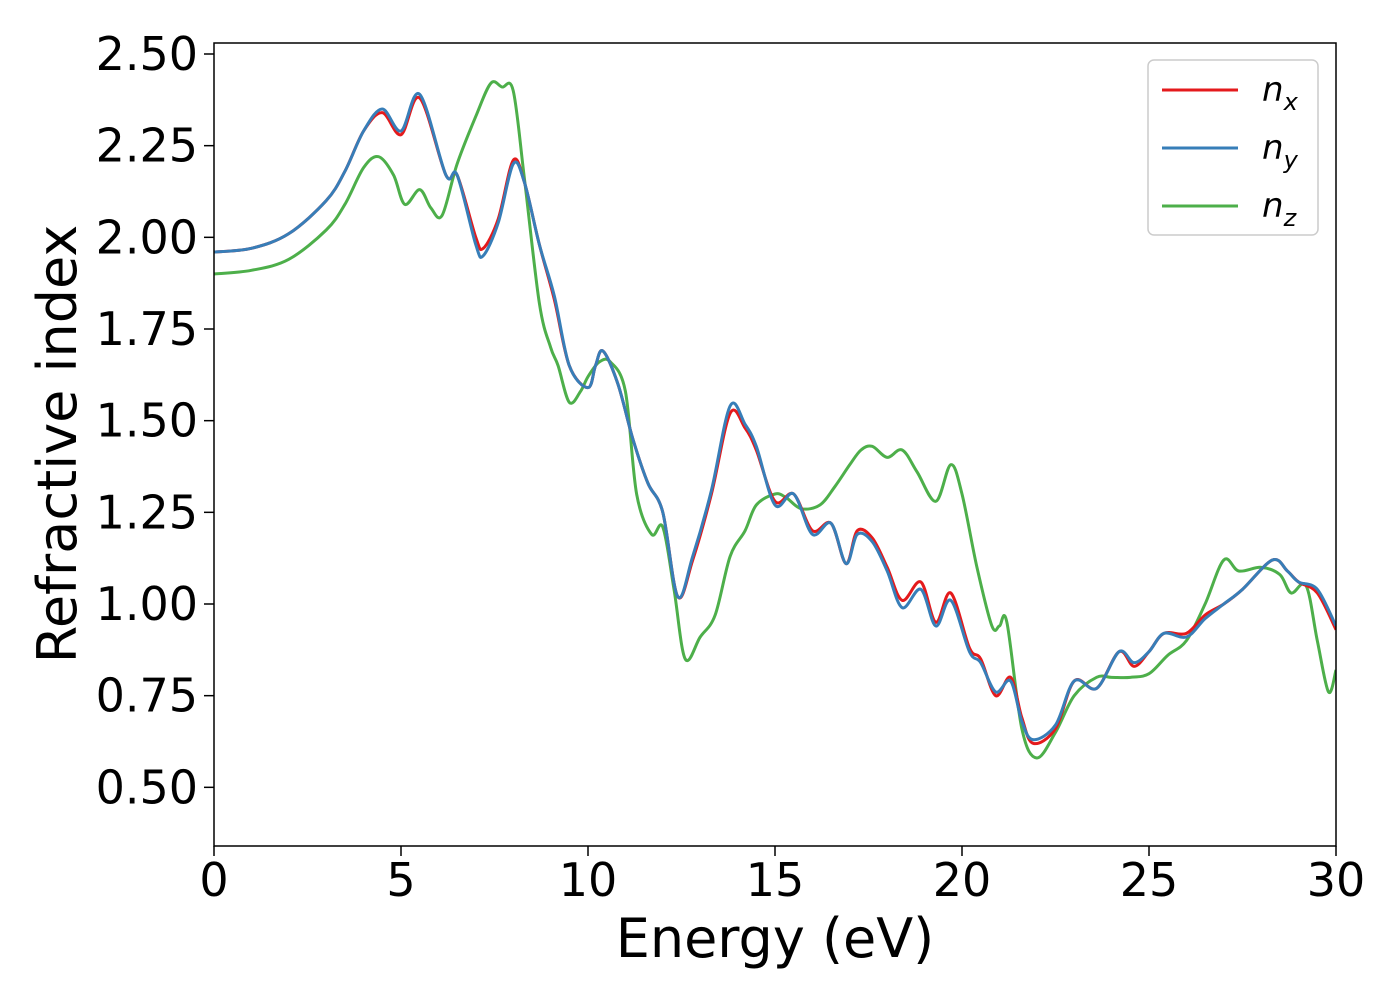  What do you see at coordinates (775, 880) in the screenshot?
I see `x-tick-label: 15` at bounding box center [775, 880].